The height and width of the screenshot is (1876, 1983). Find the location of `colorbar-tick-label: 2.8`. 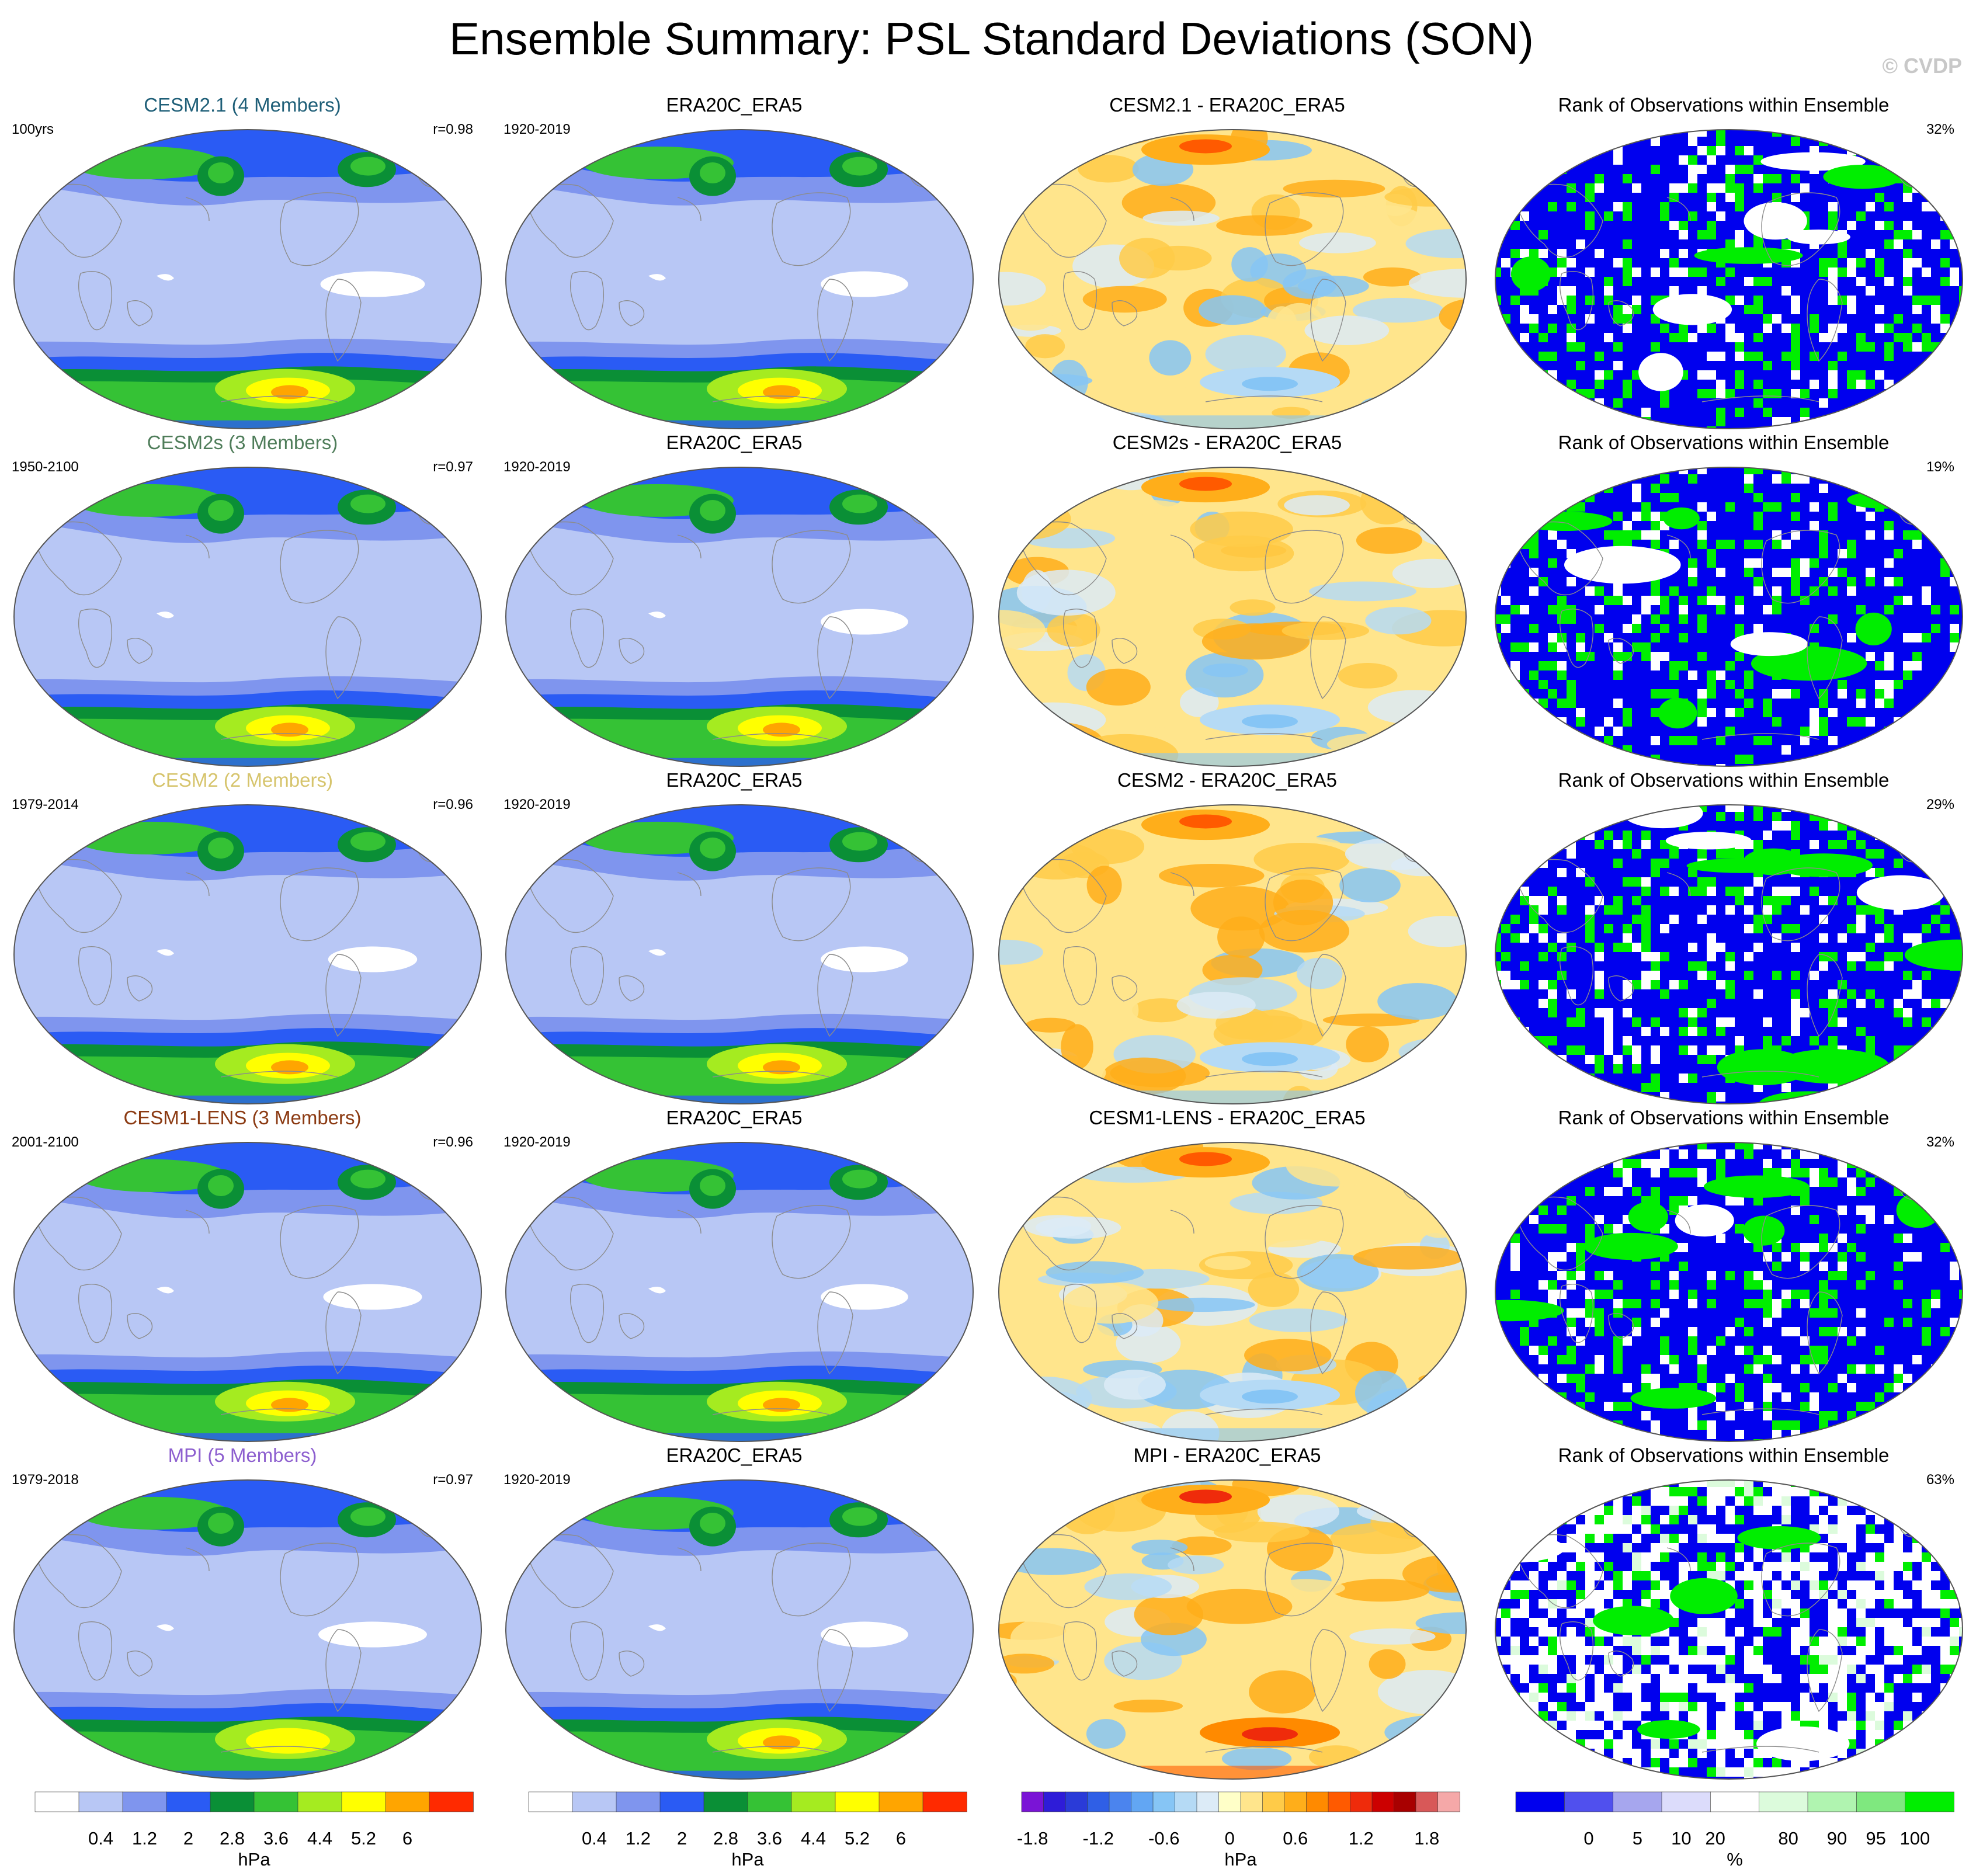

colorbar-tick-label: 2.8 is located at coordinates (726, 1838).